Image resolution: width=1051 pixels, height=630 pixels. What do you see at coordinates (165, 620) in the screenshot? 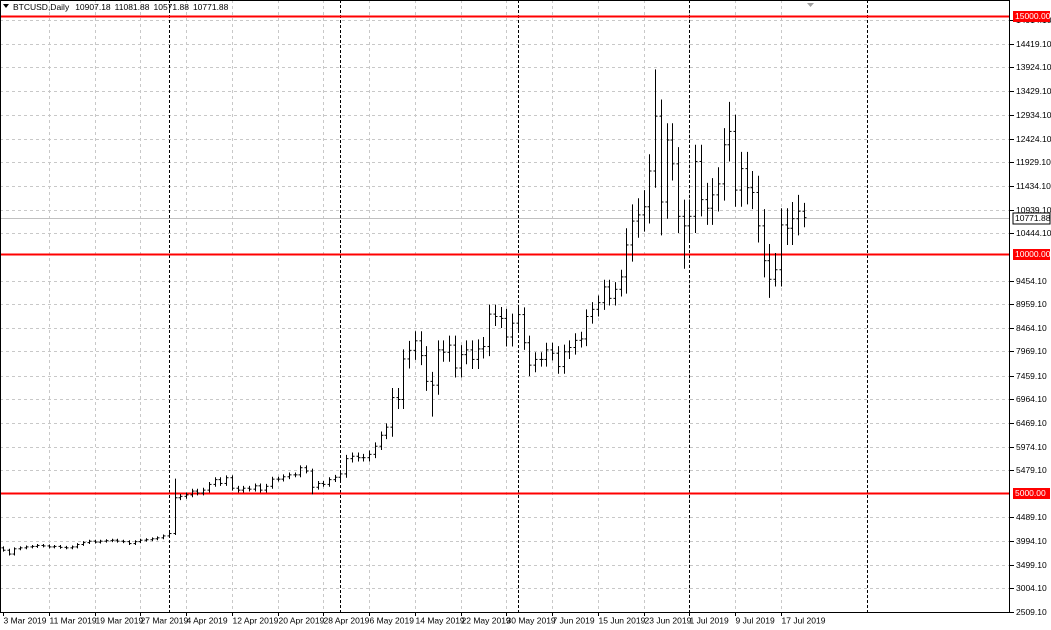
I see `x-tick-label: 27 Mar 2019` at bounding box center [165, 620].